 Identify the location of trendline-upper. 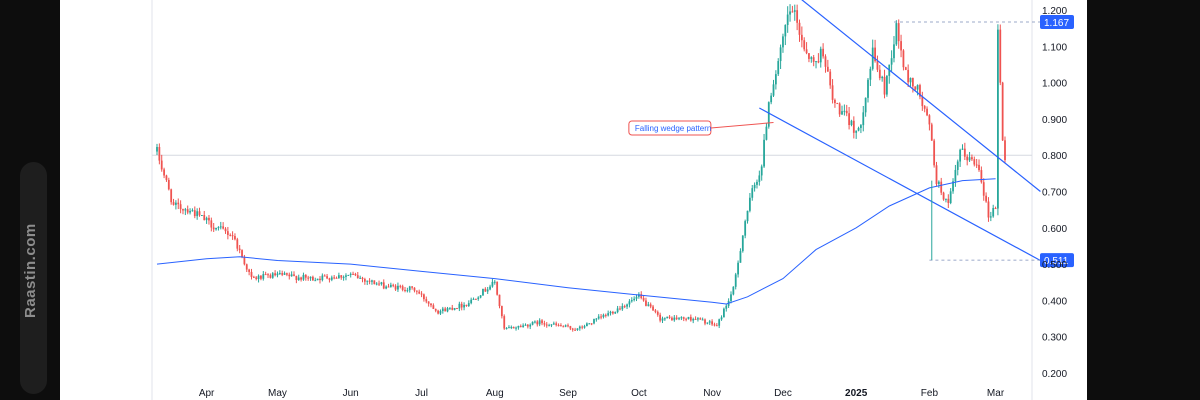
(921, 96).